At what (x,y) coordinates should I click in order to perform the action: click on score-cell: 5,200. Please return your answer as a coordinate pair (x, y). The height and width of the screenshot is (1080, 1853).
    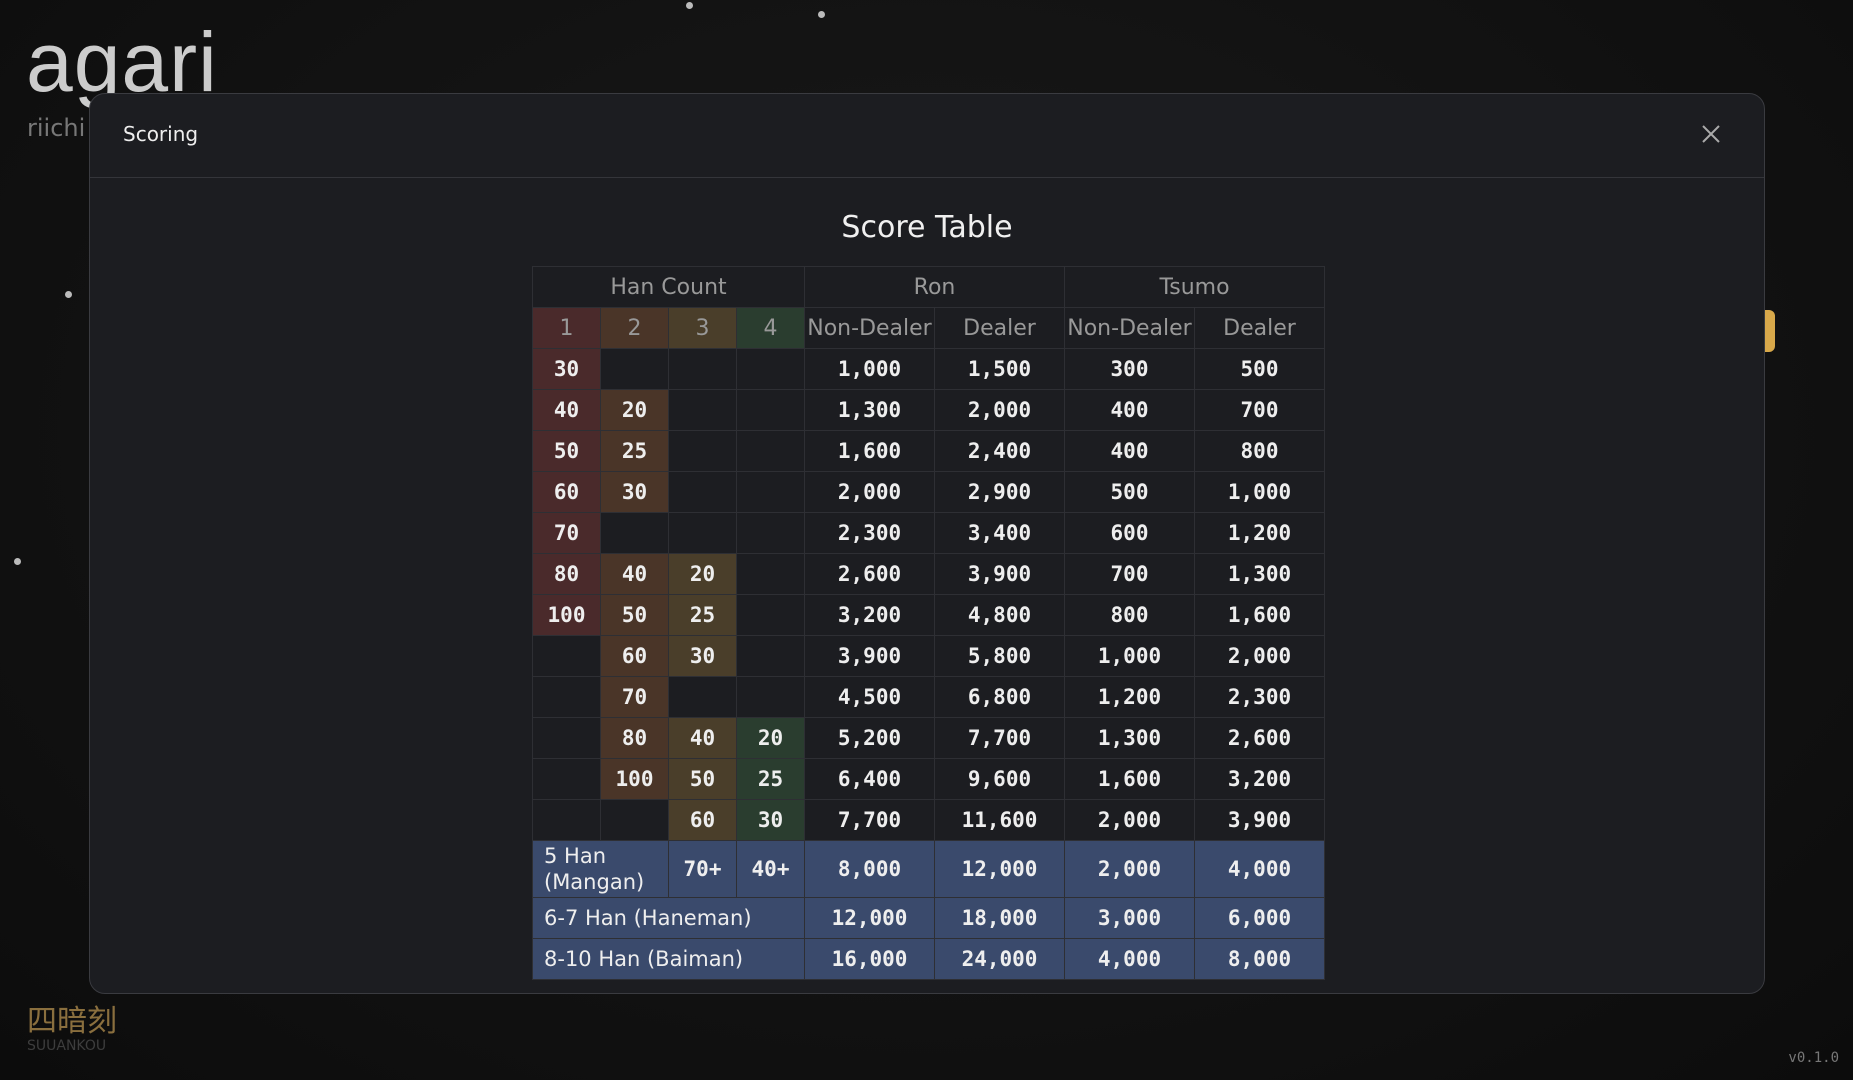
    Looking at the image, I should click on (869, 738).